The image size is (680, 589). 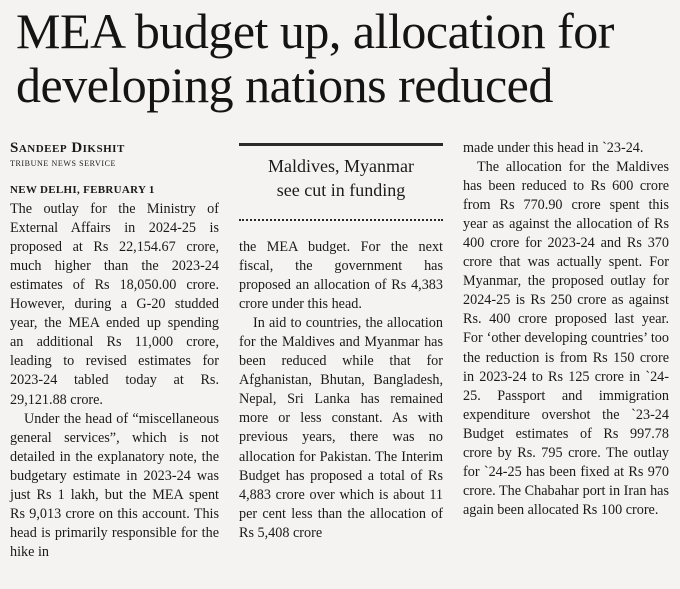 What do you see at coordinates (82, 190) in the screenshot?
I see `dateline: NEW DELHI, FEBRUARY 1` at bounding box center [82, 190].